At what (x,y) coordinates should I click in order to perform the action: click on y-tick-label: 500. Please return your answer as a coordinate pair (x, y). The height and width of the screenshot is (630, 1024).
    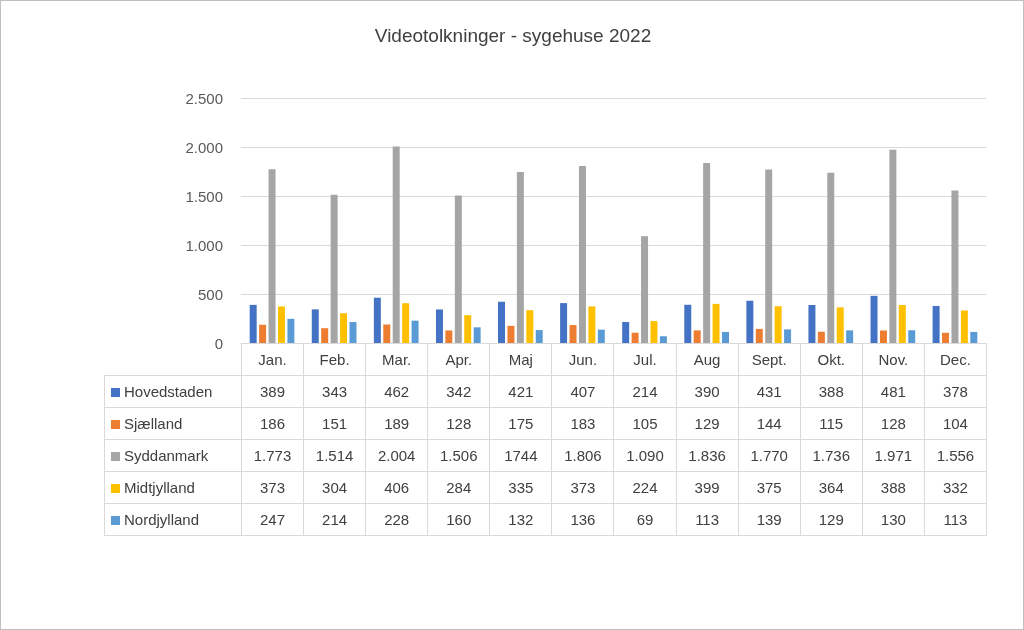
    Looking at the image, I should click on (210, 294).